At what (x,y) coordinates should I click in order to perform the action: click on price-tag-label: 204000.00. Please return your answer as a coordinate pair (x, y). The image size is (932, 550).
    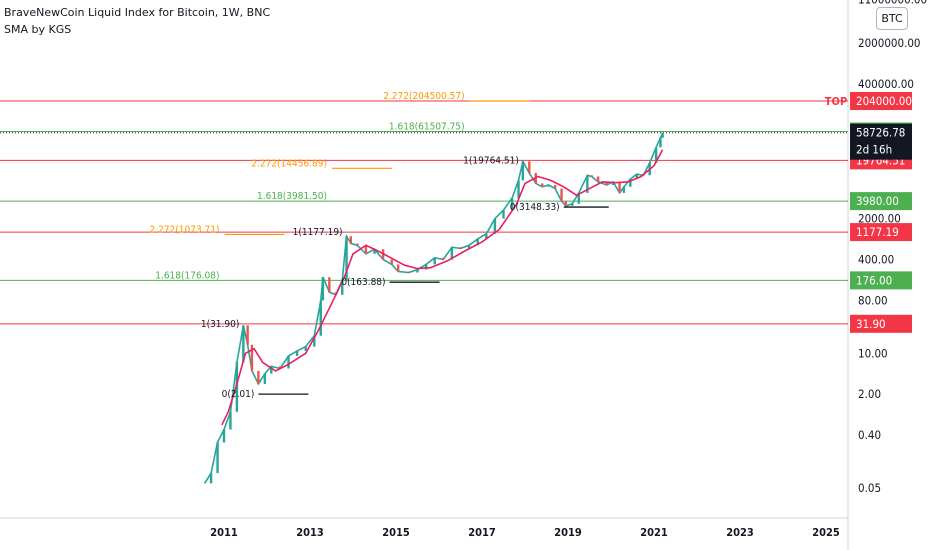
    Looking at the image, I should click on (884, 101).